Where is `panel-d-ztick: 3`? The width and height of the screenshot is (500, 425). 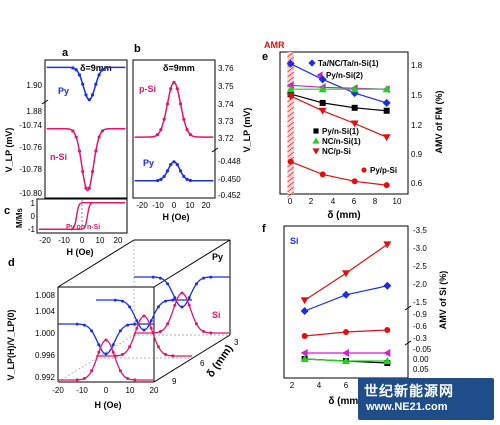 panel-d-ztick: 3 is located at coordinates (236, 342).